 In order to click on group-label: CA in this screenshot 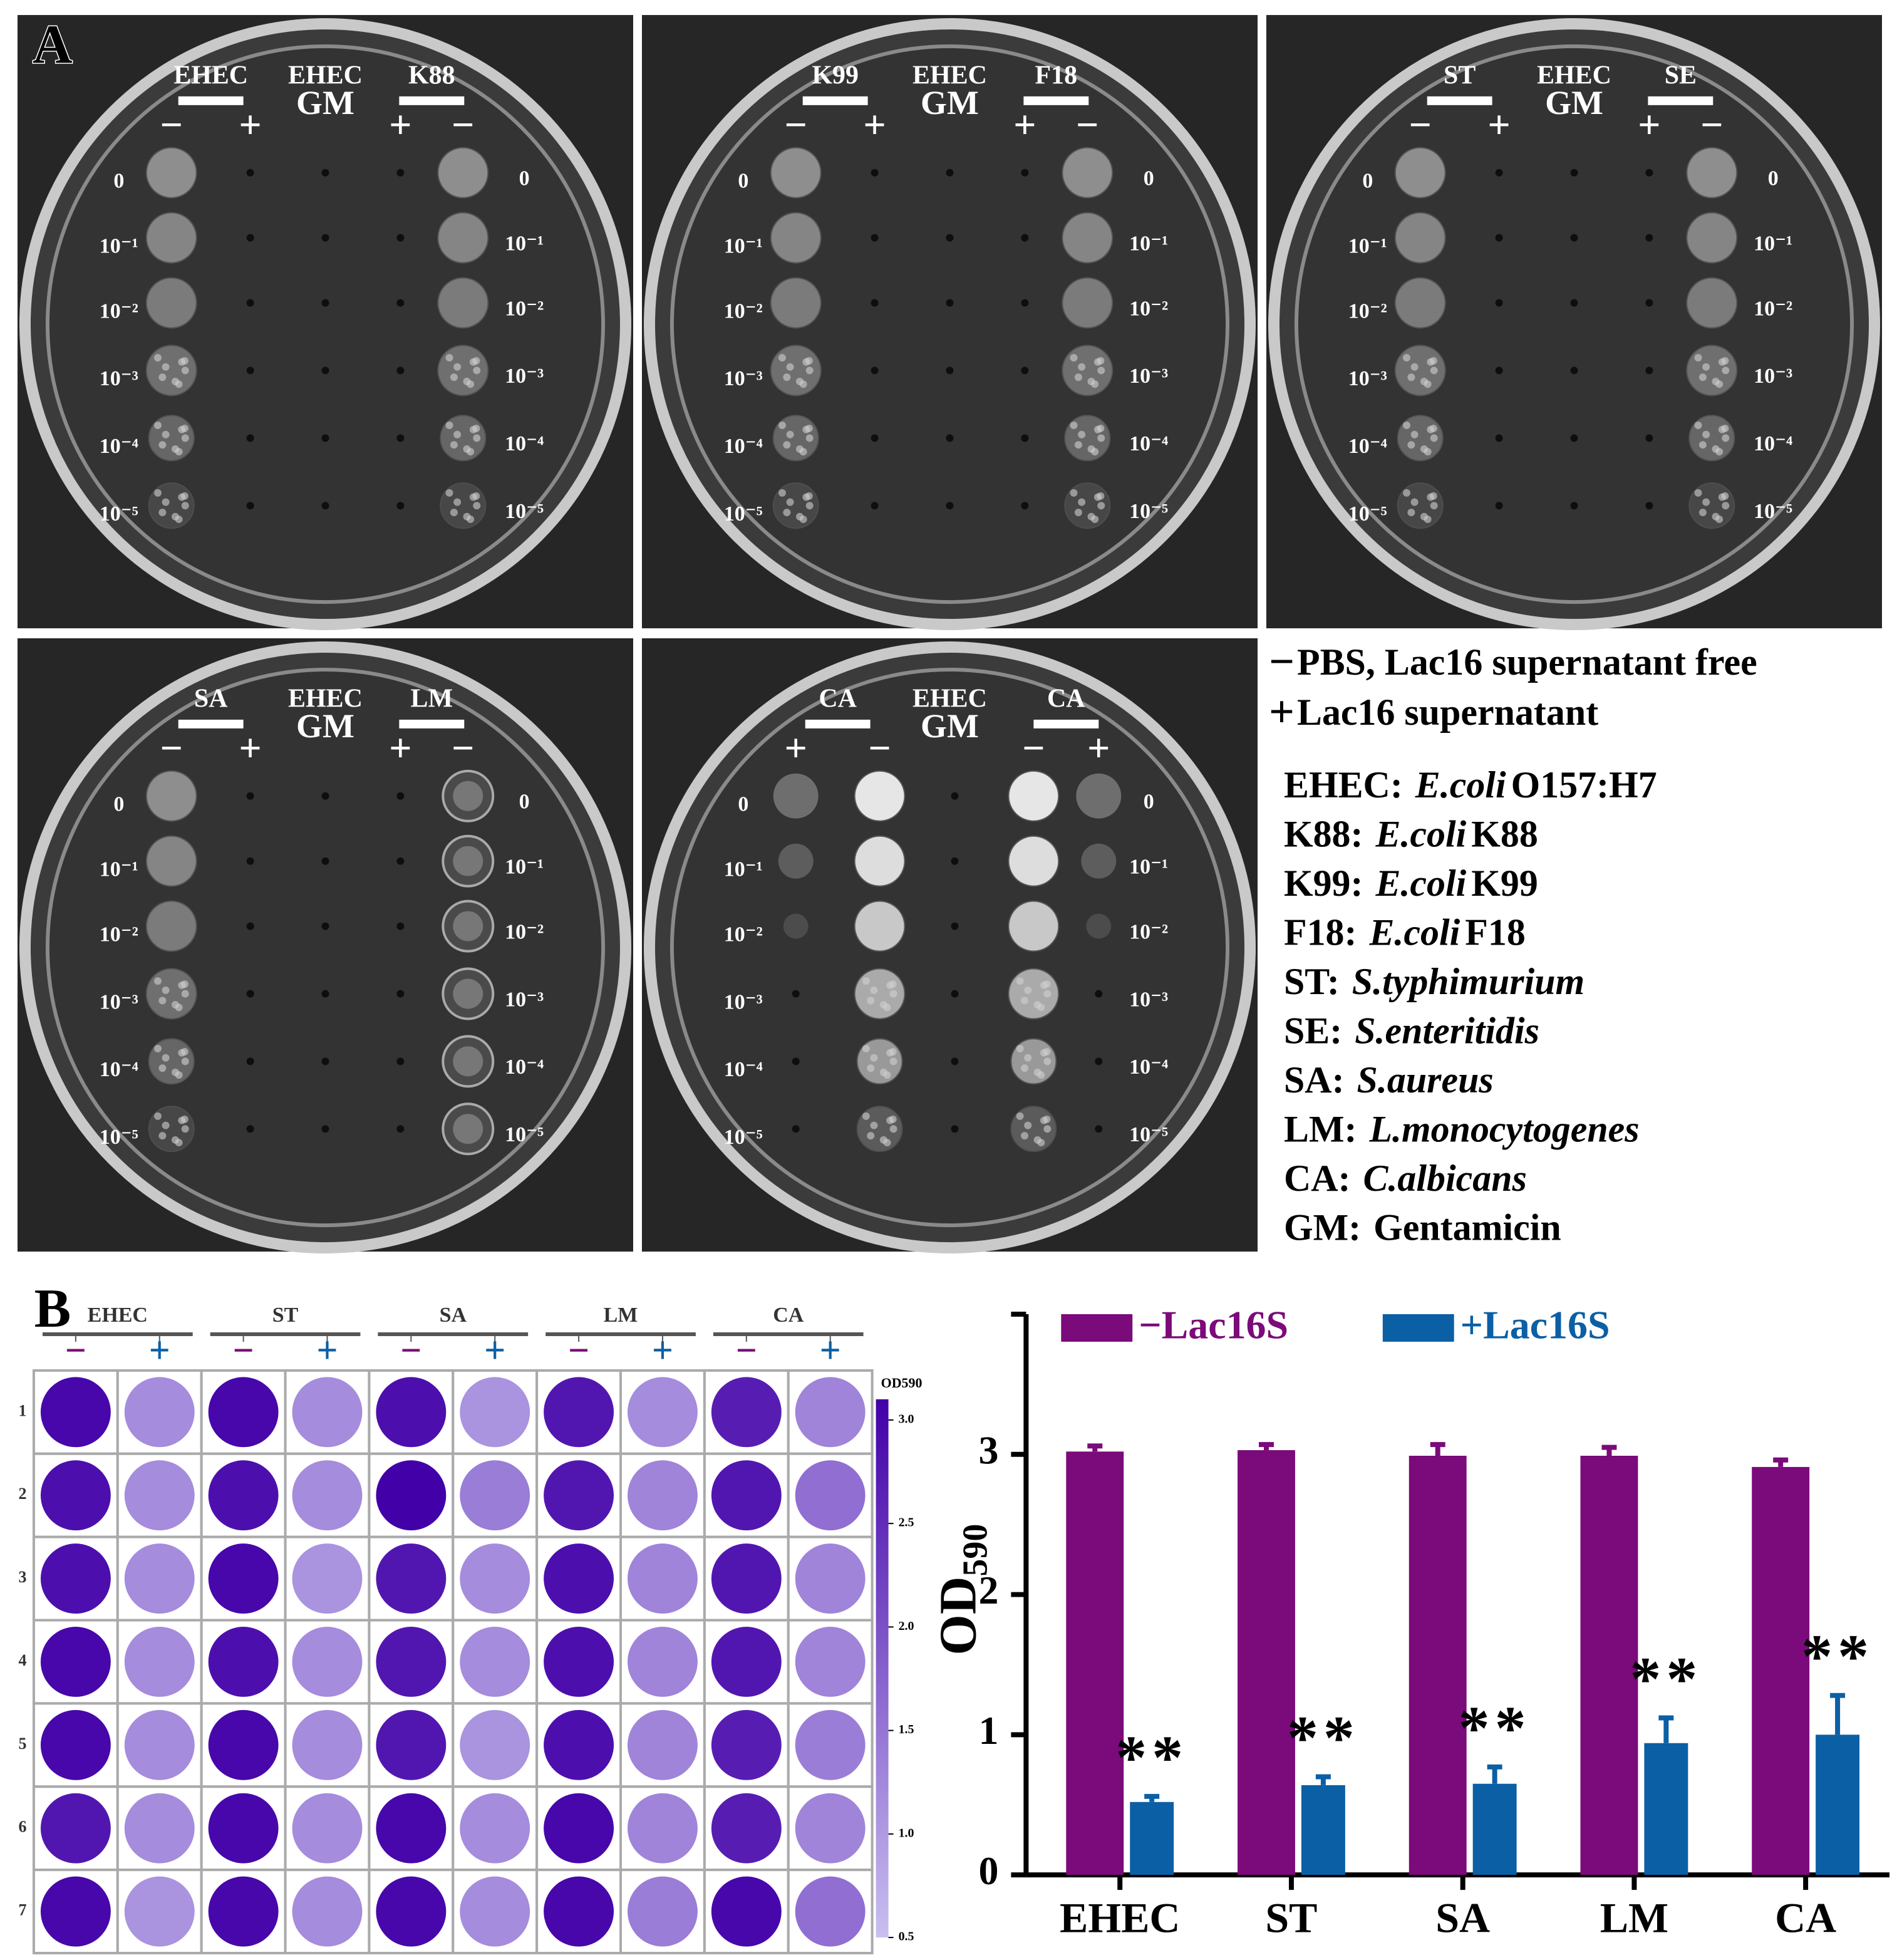, I will do `click(788, 1316)`.